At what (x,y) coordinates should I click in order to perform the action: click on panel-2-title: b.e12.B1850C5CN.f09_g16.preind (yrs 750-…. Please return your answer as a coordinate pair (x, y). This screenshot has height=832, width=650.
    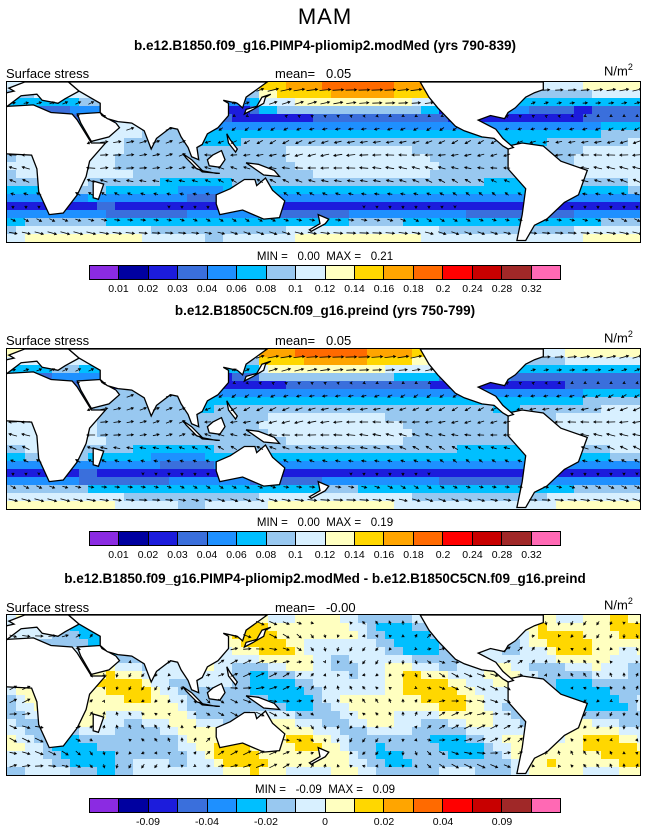
    Looking at the image, I should click on (325, 310).